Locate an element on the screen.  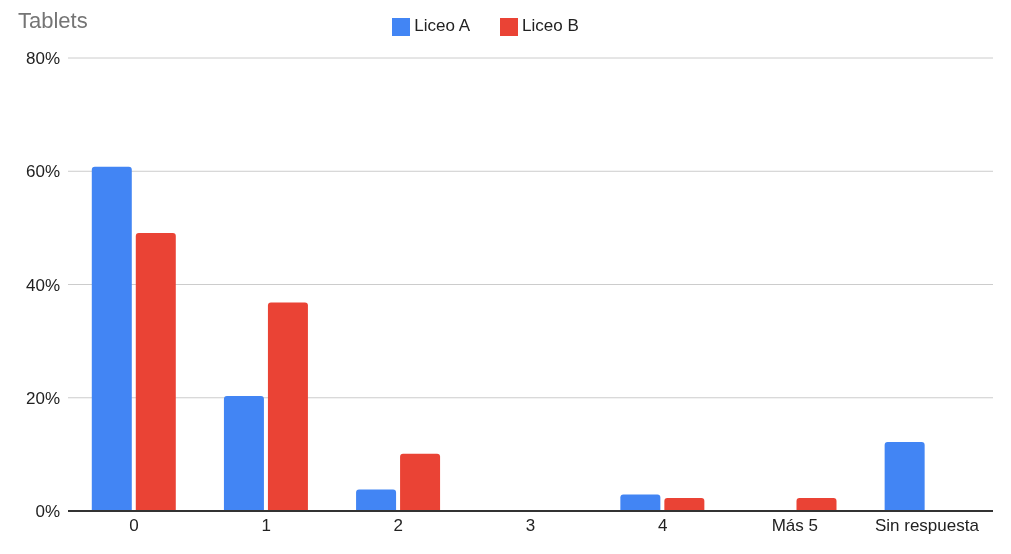
x-tick-label: 4 is located at coordinates (662, 526).